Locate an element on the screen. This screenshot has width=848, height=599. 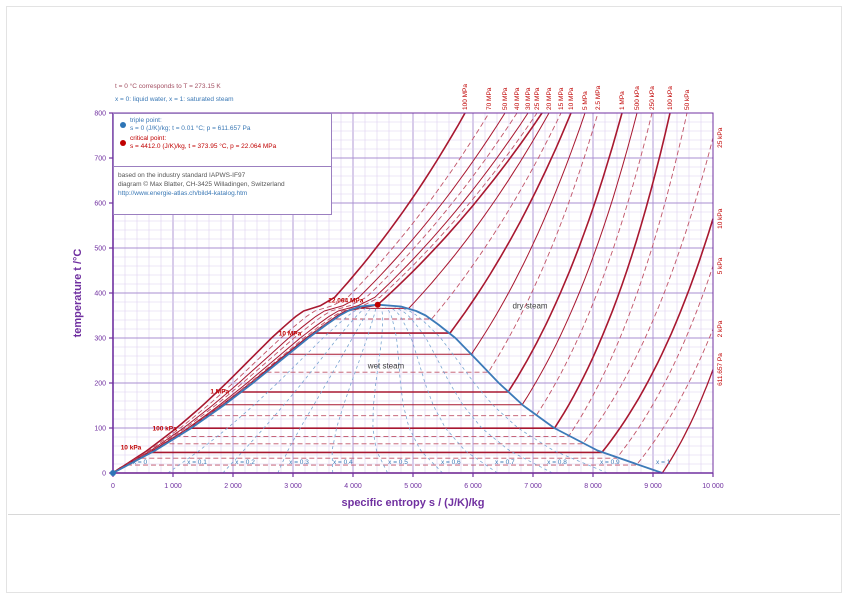
plot-label-100-kPa: 100 kPa is located at coordinates (164, 428).